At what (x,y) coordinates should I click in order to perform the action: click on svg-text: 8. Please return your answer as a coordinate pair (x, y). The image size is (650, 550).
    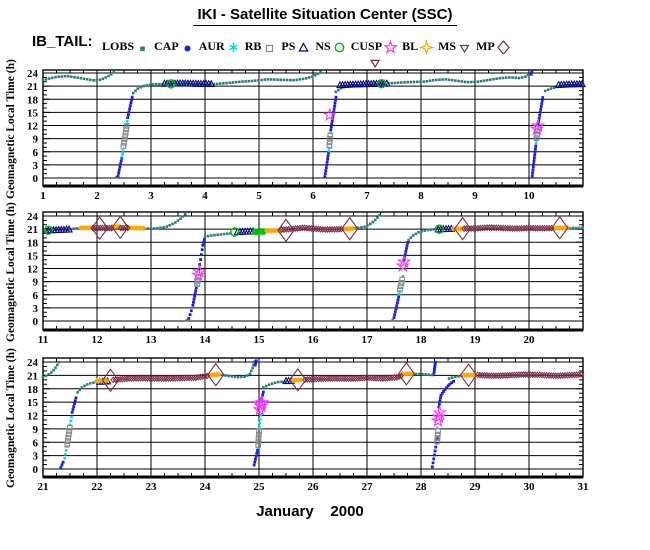
    Looking at the image, I should click on (421, 196).